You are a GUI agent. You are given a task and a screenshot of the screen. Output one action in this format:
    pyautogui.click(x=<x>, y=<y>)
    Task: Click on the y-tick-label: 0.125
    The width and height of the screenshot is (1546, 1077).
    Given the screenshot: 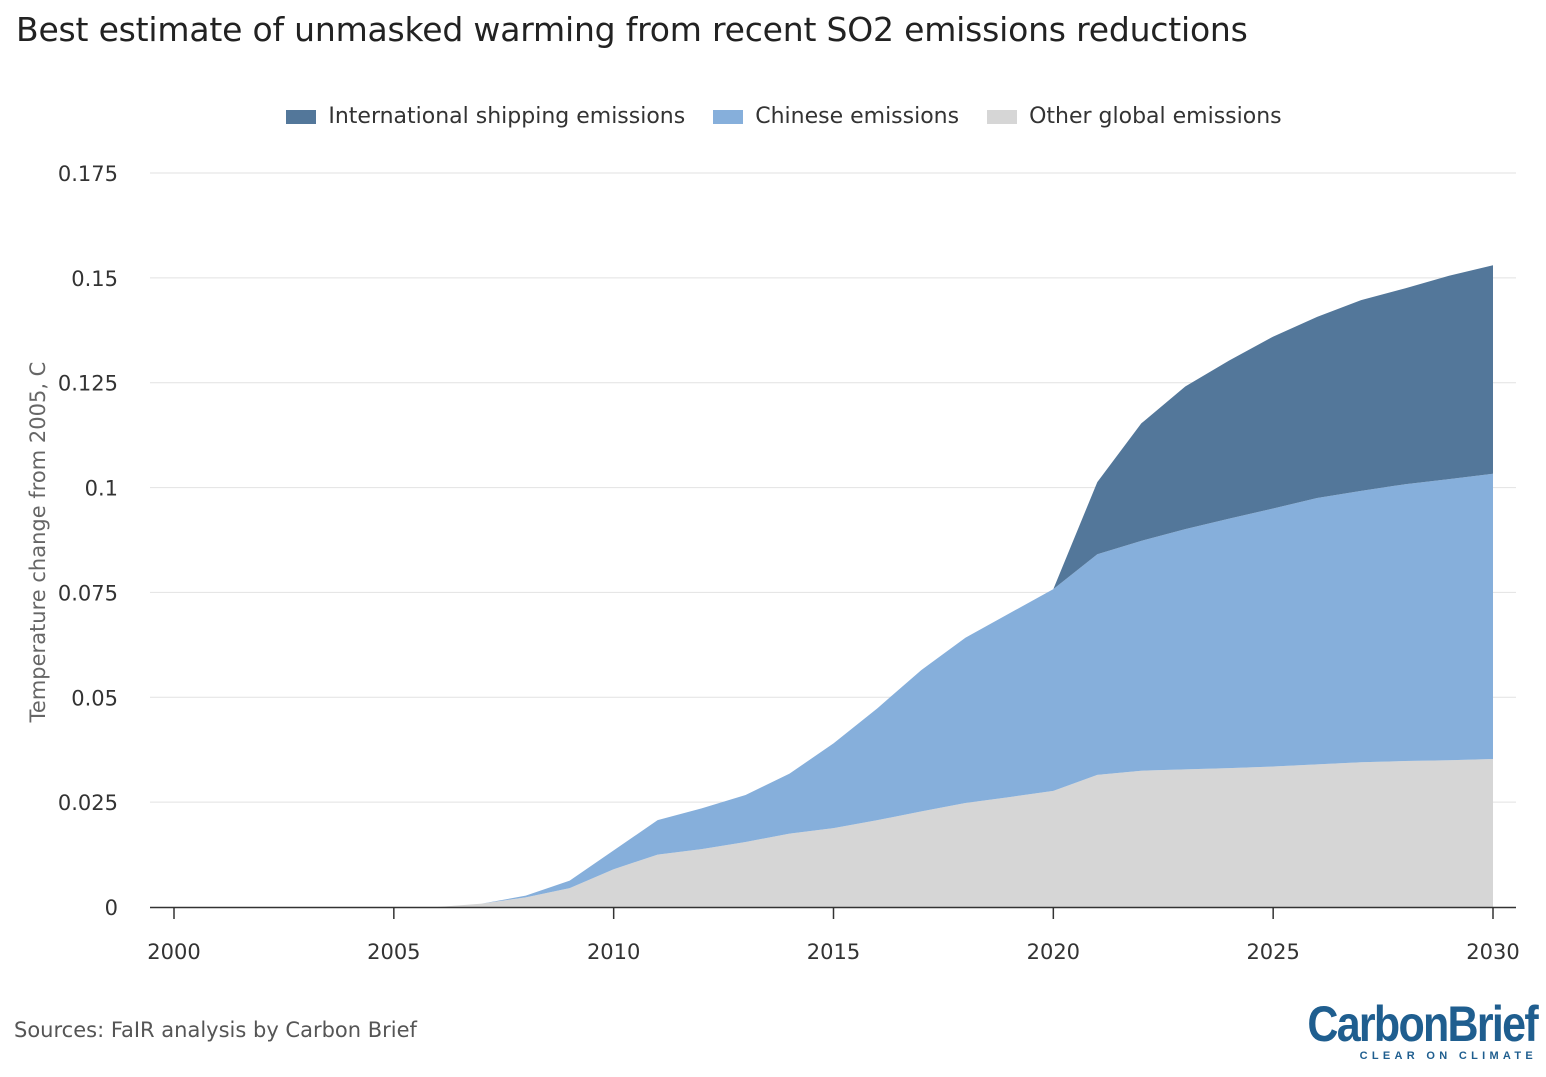 What is the action you would take?
    pyautogui.click(x=88, y=384)
    